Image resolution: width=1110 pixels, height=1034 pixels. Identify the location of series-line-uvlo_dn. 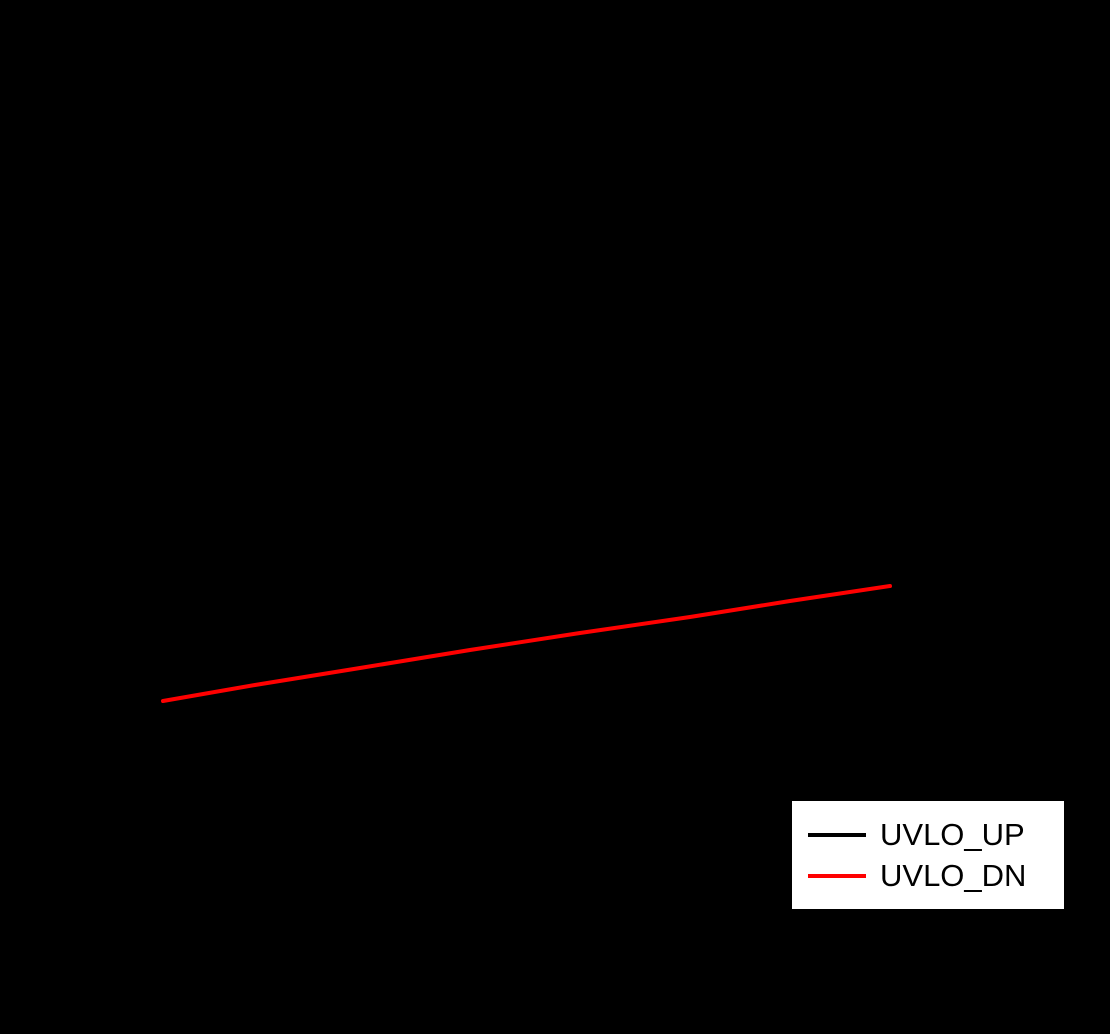
(526, 643).